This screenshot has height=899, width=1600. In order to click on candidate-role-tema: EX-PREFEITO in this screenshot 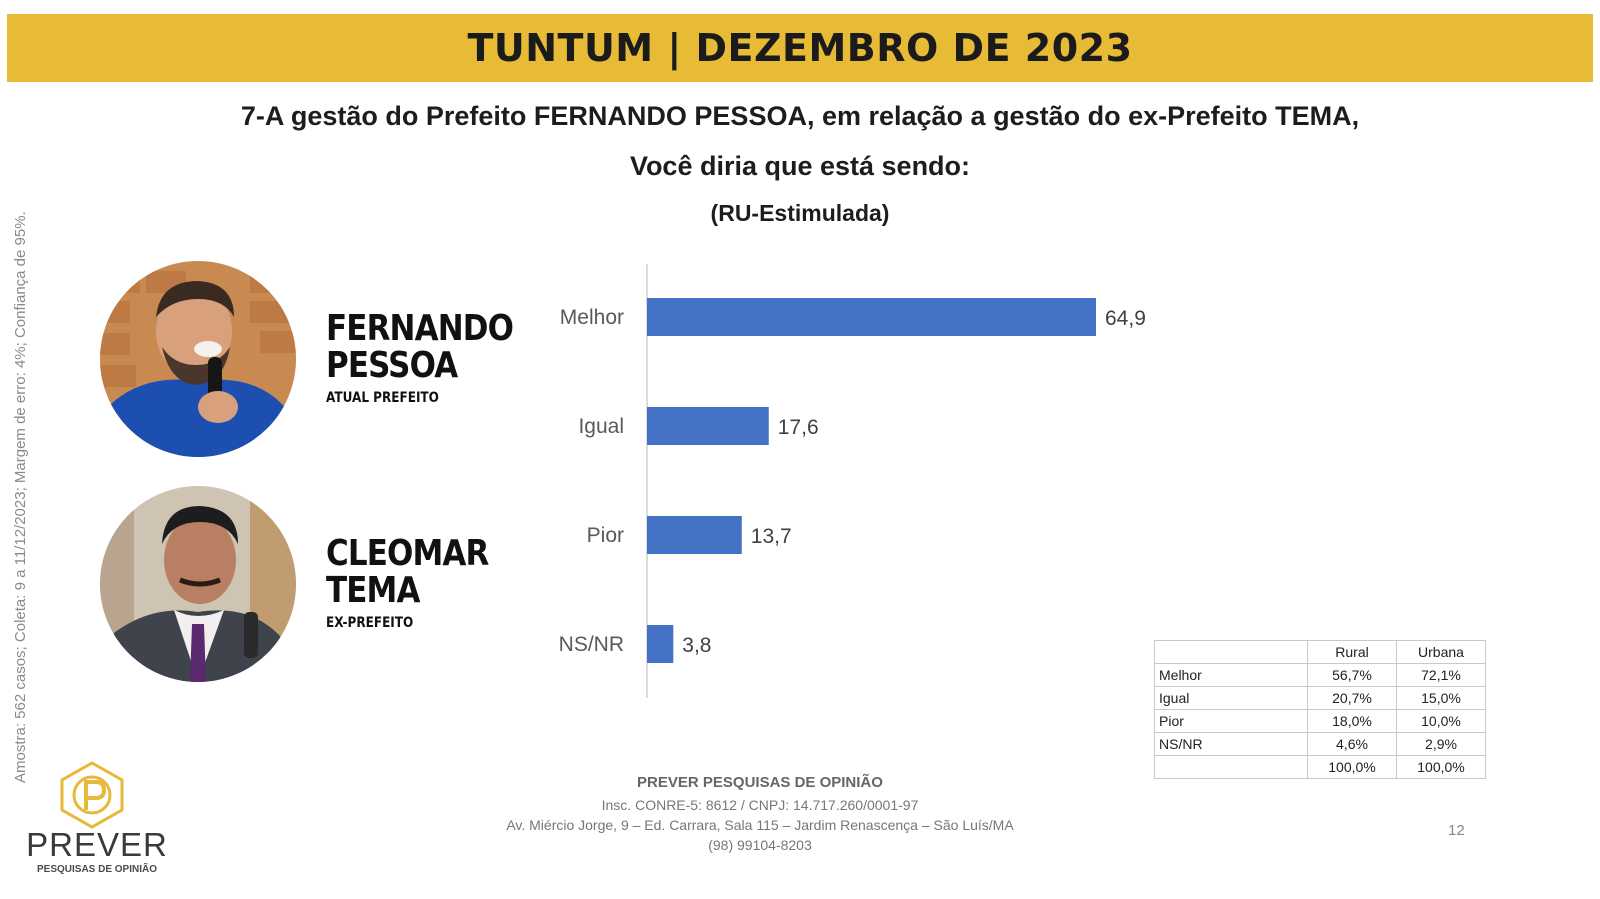, I will do `click(370, 623)`.